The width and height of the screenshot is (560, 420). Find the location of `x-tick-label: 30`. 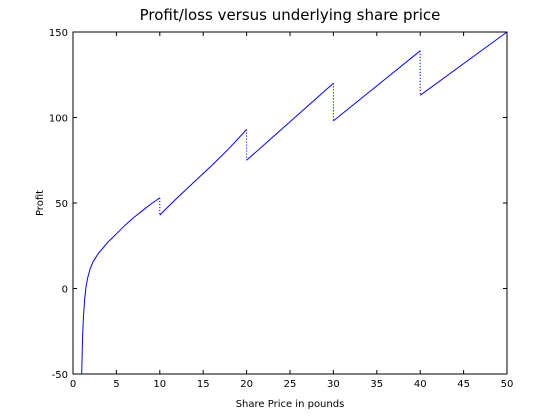

x-tick-label: 30 is located at coordinates (333, 384).